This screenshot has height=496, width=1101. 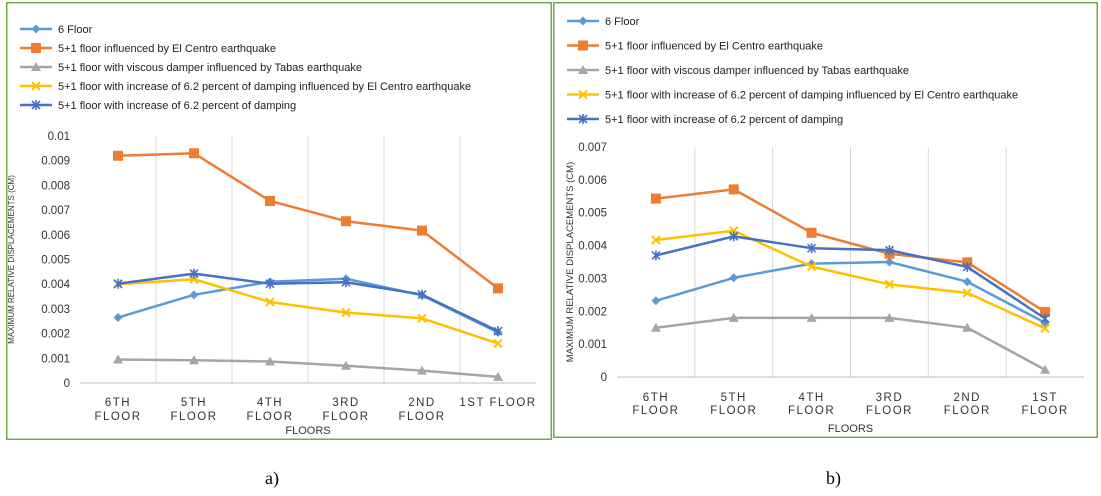 What do you see at coordinates (592, 279) in the screenshot?
I see `y-tick-label: 0.003` at bounding box center [592, 279].